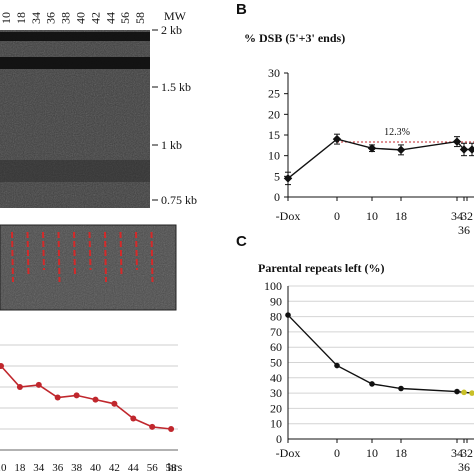 The image size is (474, 474). What do you see at coordinates (273, 286) in the screenshot?
I see `chart-c-y-tick-label: 100` at bounding box center [273, 286].